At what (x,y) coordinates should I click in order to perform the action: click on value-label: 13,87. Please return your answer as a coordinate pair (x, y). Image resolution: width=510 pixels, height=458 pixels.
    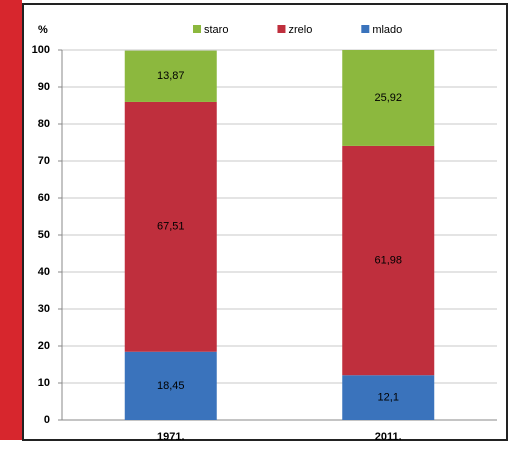
    Looking at the image, I should click on (171, 76).